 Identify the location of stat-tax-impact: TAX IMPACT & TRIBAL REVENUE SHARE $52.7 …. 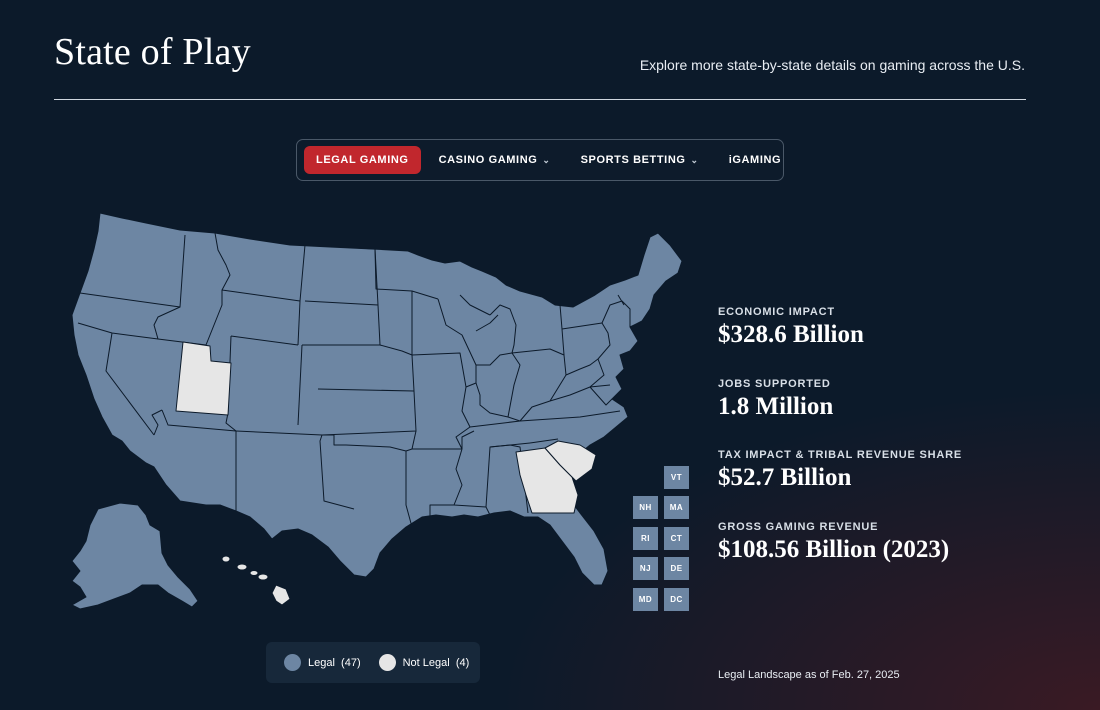
(898, 485).